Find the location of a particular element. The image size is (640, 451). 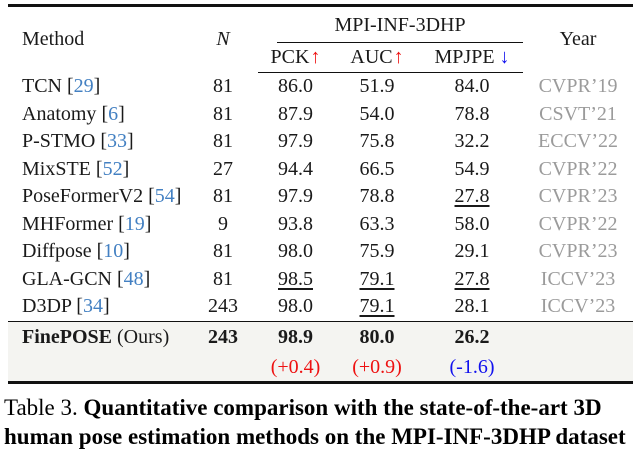

header-row-metrics: PCK↑ AUC↑ MPJPE ↓ is located at coordinates (320, 58).